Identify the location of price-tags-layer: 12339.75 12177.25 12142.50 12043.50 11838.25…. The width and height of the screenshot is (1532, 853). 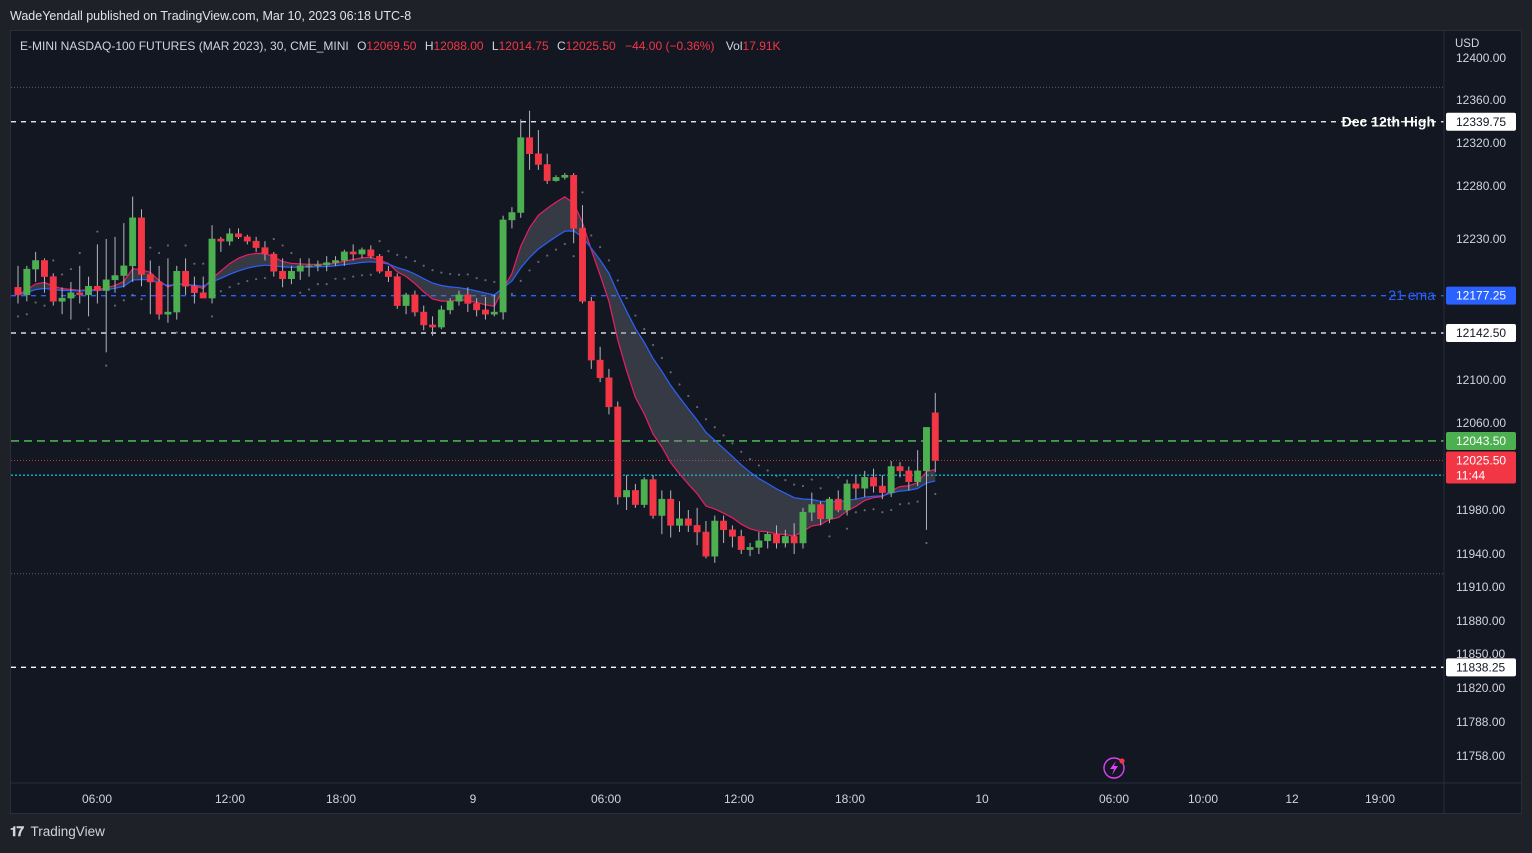
(1481, 394).